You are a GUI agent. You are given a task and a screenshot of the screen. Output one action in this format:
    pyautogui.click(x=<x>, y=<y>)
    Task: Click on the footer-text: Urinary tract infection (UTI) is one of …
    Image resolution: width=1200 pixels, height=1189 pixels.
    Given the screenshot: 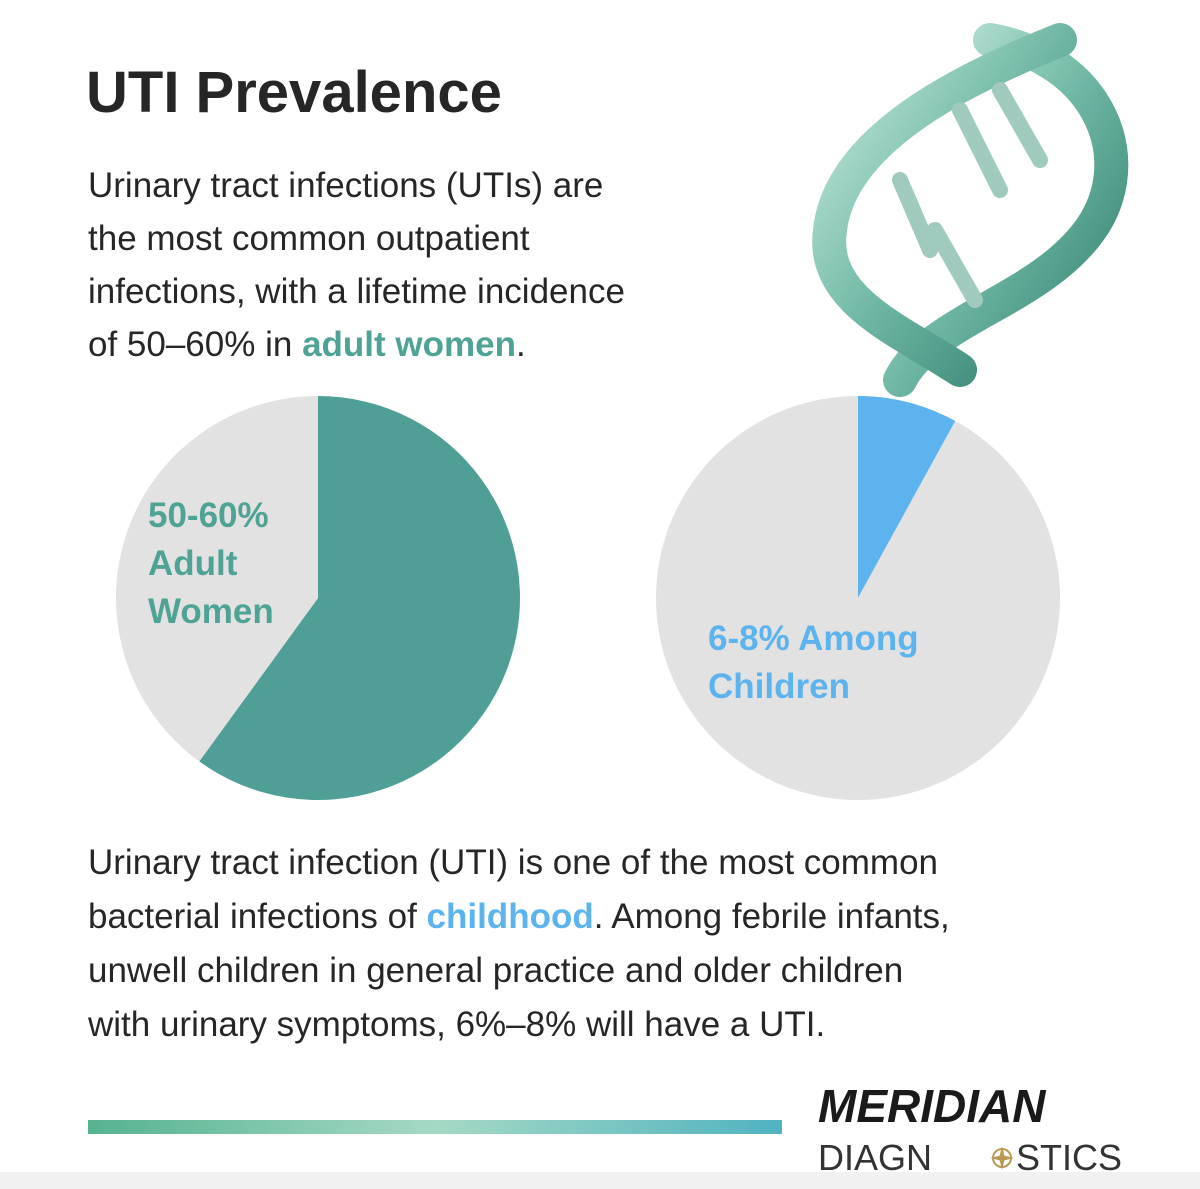 What is the action you would take?
    pyautogui.click(x=518, y=943)
    